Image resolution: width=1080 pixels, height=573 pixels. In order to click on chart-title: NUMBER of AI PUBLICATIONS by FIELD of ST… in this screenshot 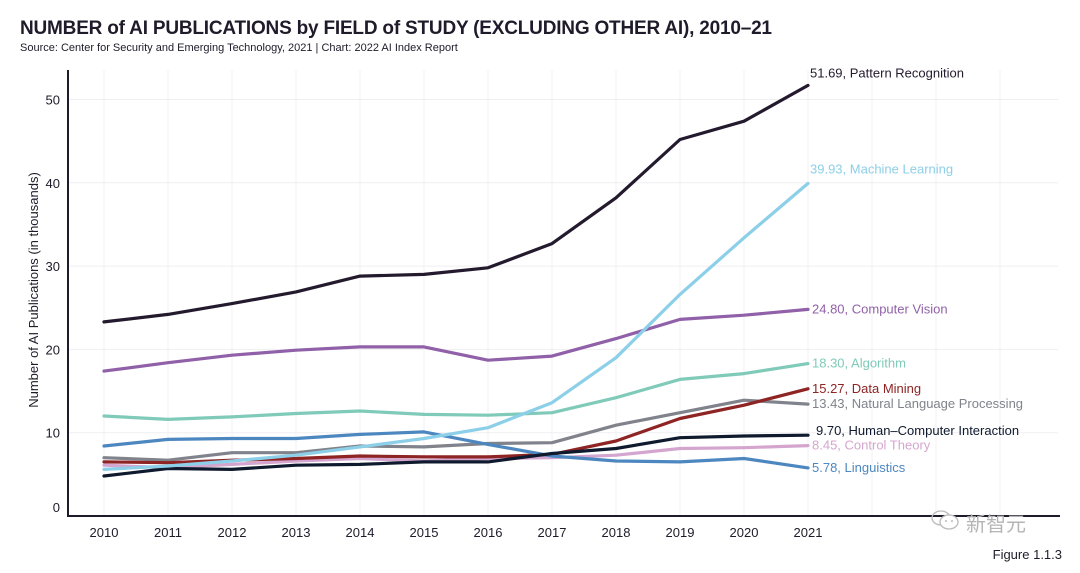, I will do `click(396, 28)`.